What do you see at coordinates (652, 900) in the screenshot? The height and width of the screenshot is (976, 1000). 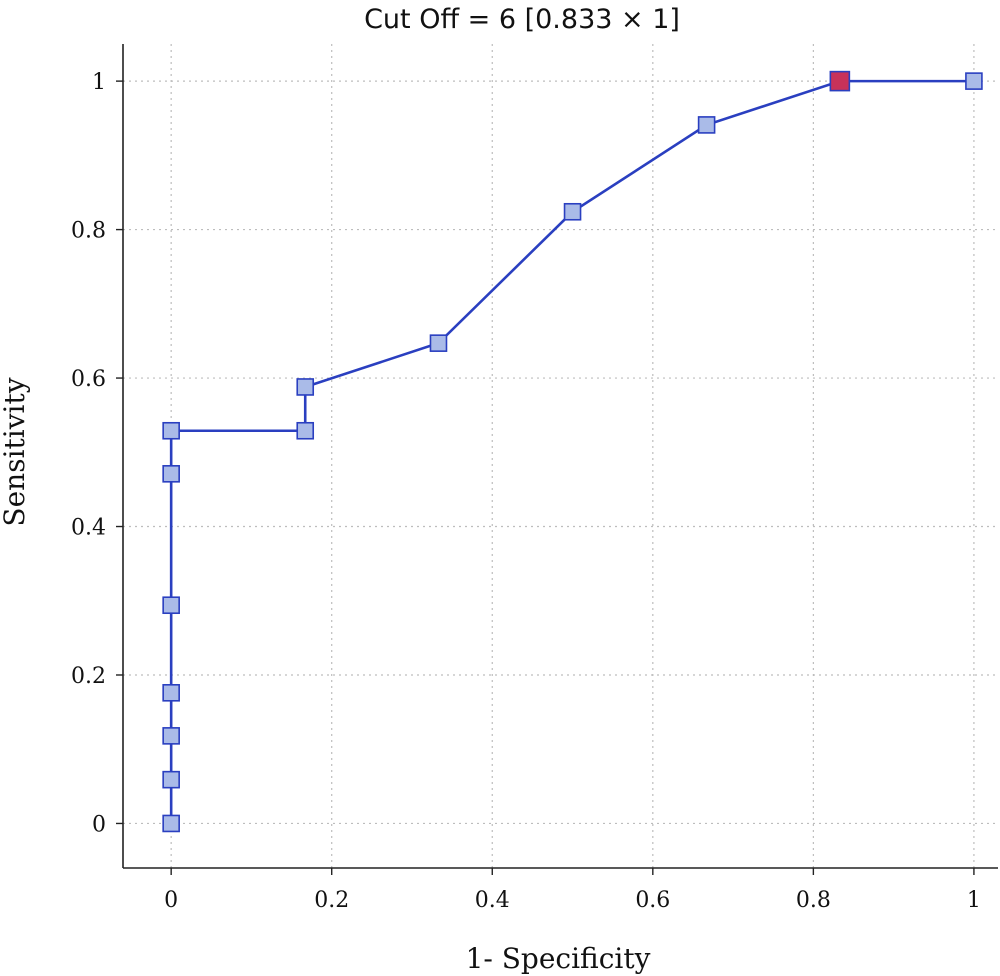 I see `x-tick-label: 0.6` at bounding box center [652, 900].